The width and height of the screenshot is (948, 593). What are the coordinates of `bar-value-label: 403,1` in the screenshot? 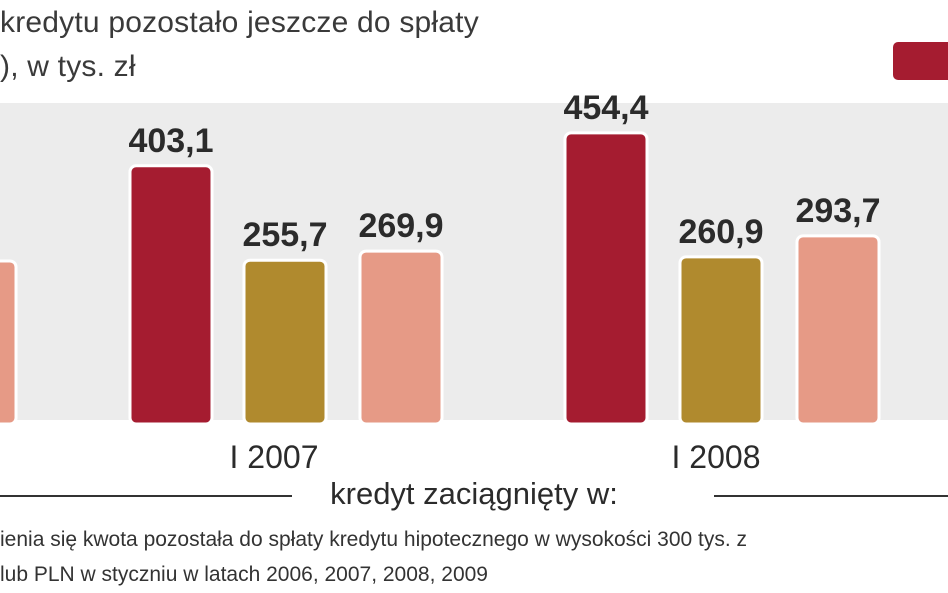 It's located at (170, 141).